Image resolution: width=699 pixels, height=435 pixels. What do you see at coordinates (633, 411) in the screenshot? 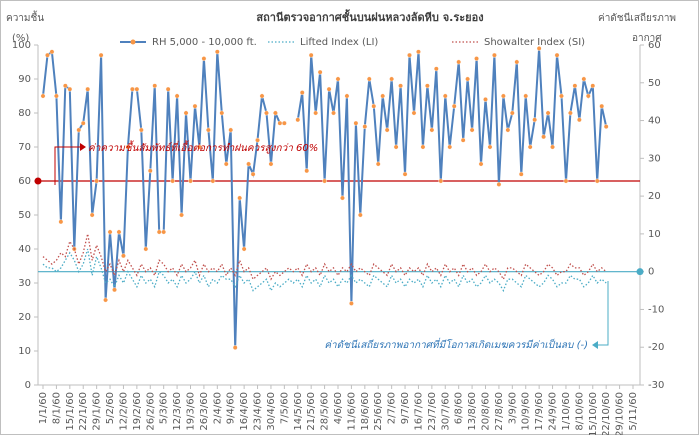
I see `x-tick-label: 5/11/60` at bounding box center [633, 411].